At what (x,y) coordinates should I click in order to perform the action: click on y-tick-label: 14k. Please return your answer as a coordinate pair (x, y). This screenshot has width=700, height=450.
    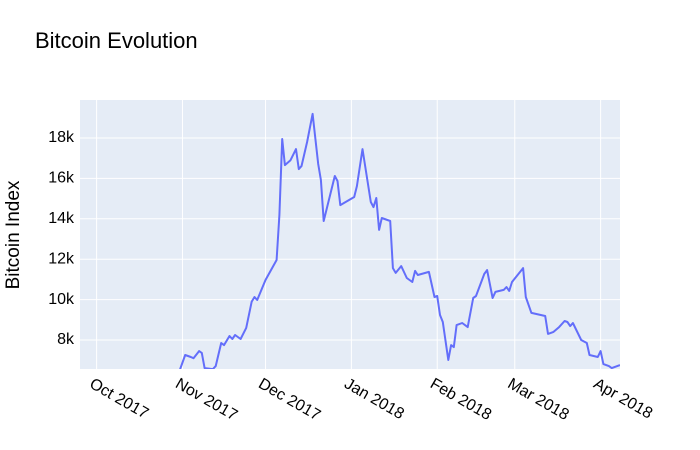
    Looking at the image, I should click on (61, 218).